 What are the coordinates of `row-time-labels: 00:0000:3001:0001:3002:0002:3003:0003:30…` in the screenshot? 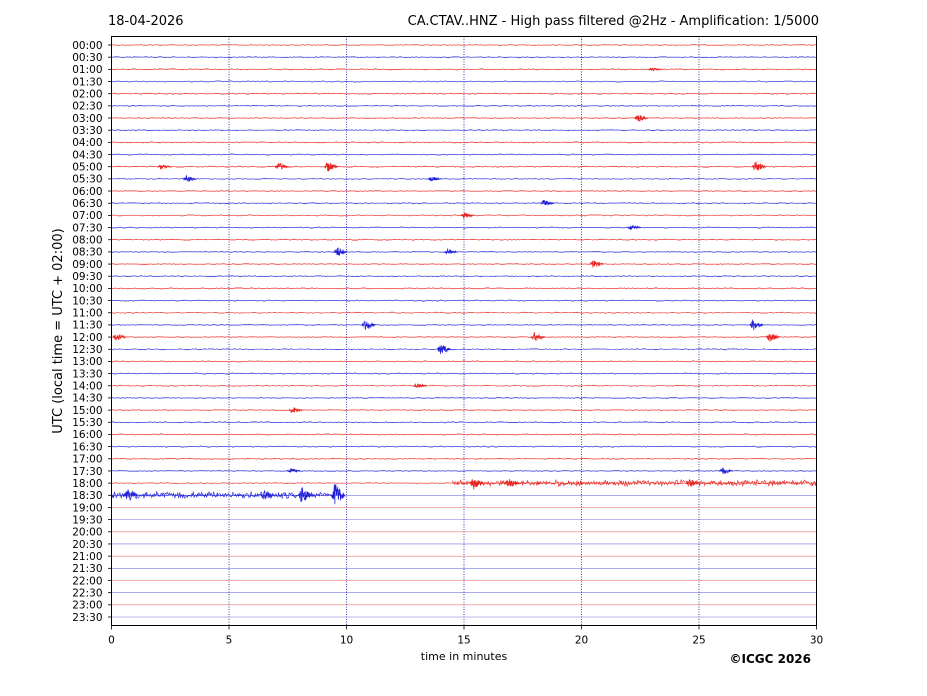 It's located at (92, 332).